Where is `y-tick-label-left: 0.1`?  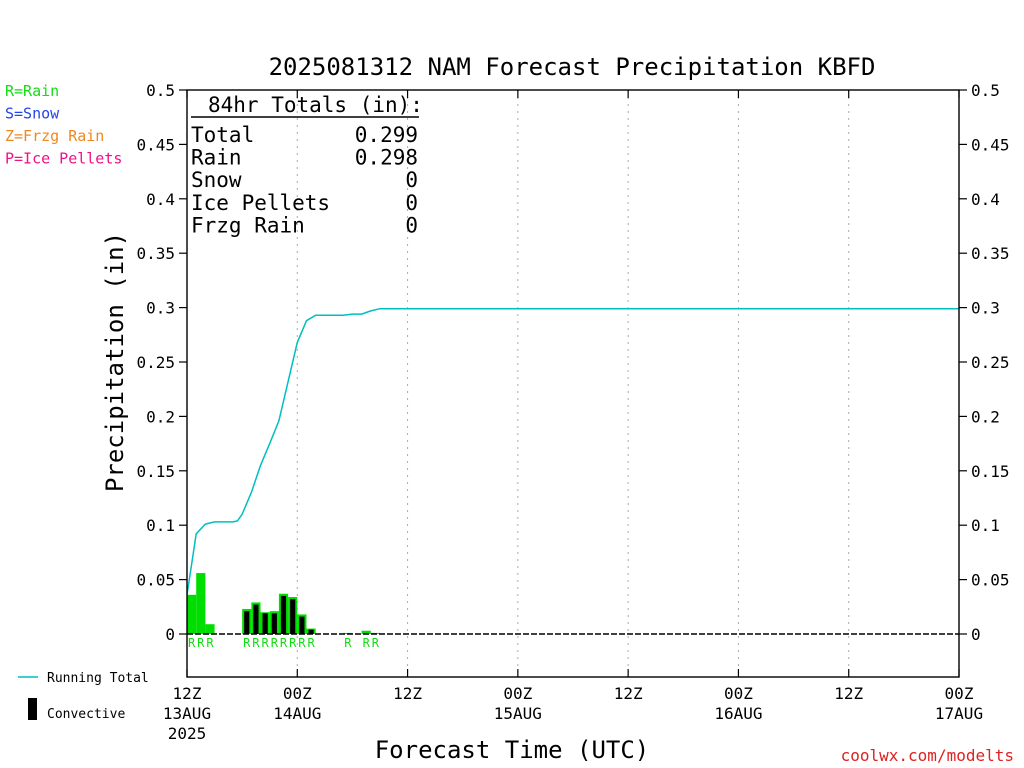 y-tick-label-left: 0.1 is located at coordinates (160, 525).